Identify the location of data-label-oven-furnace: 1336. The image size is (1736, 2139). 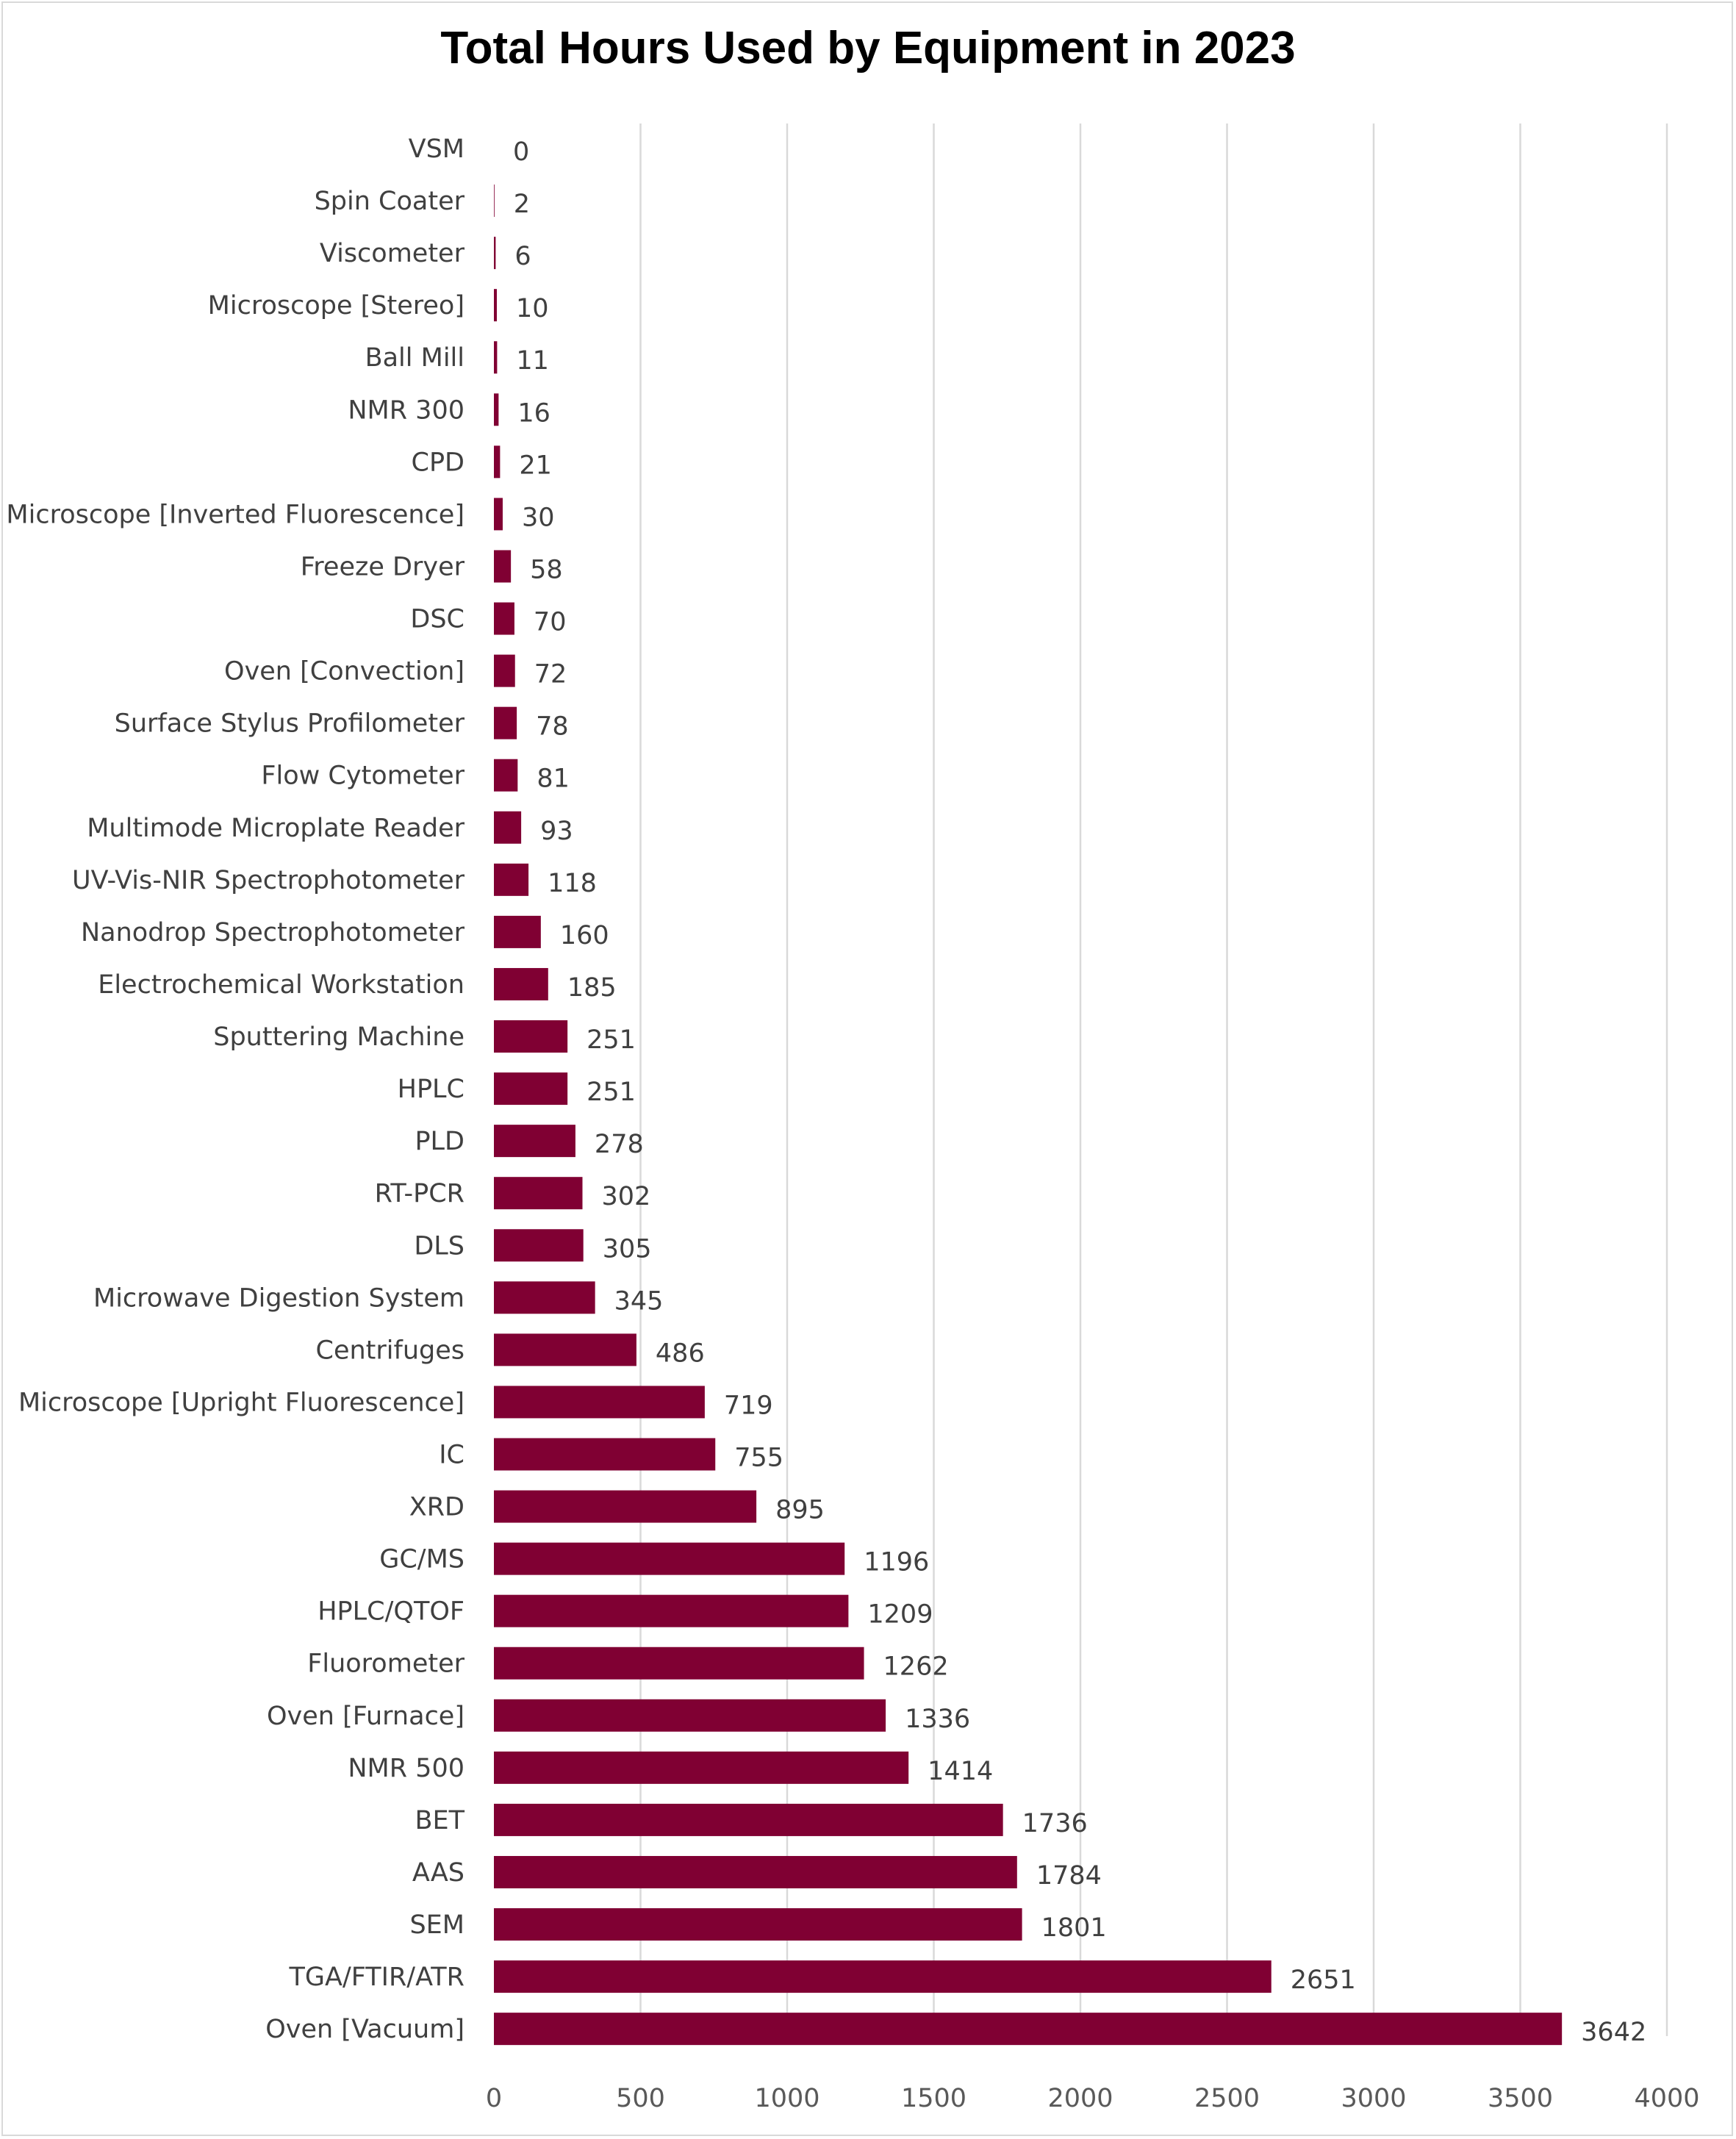
(937, 1720).